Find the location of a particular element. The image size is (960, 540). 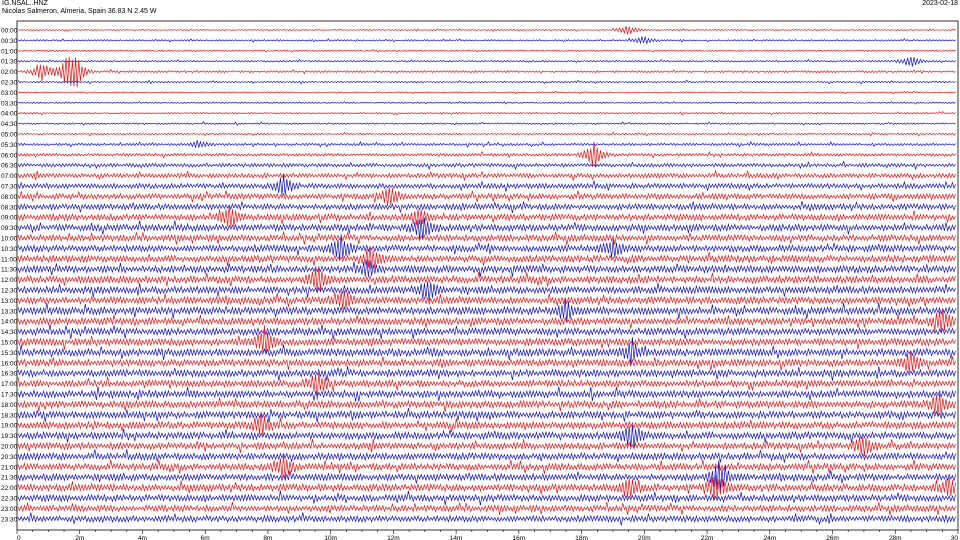

row-label-0500: 05:00 is located at coordinates (9, 135).